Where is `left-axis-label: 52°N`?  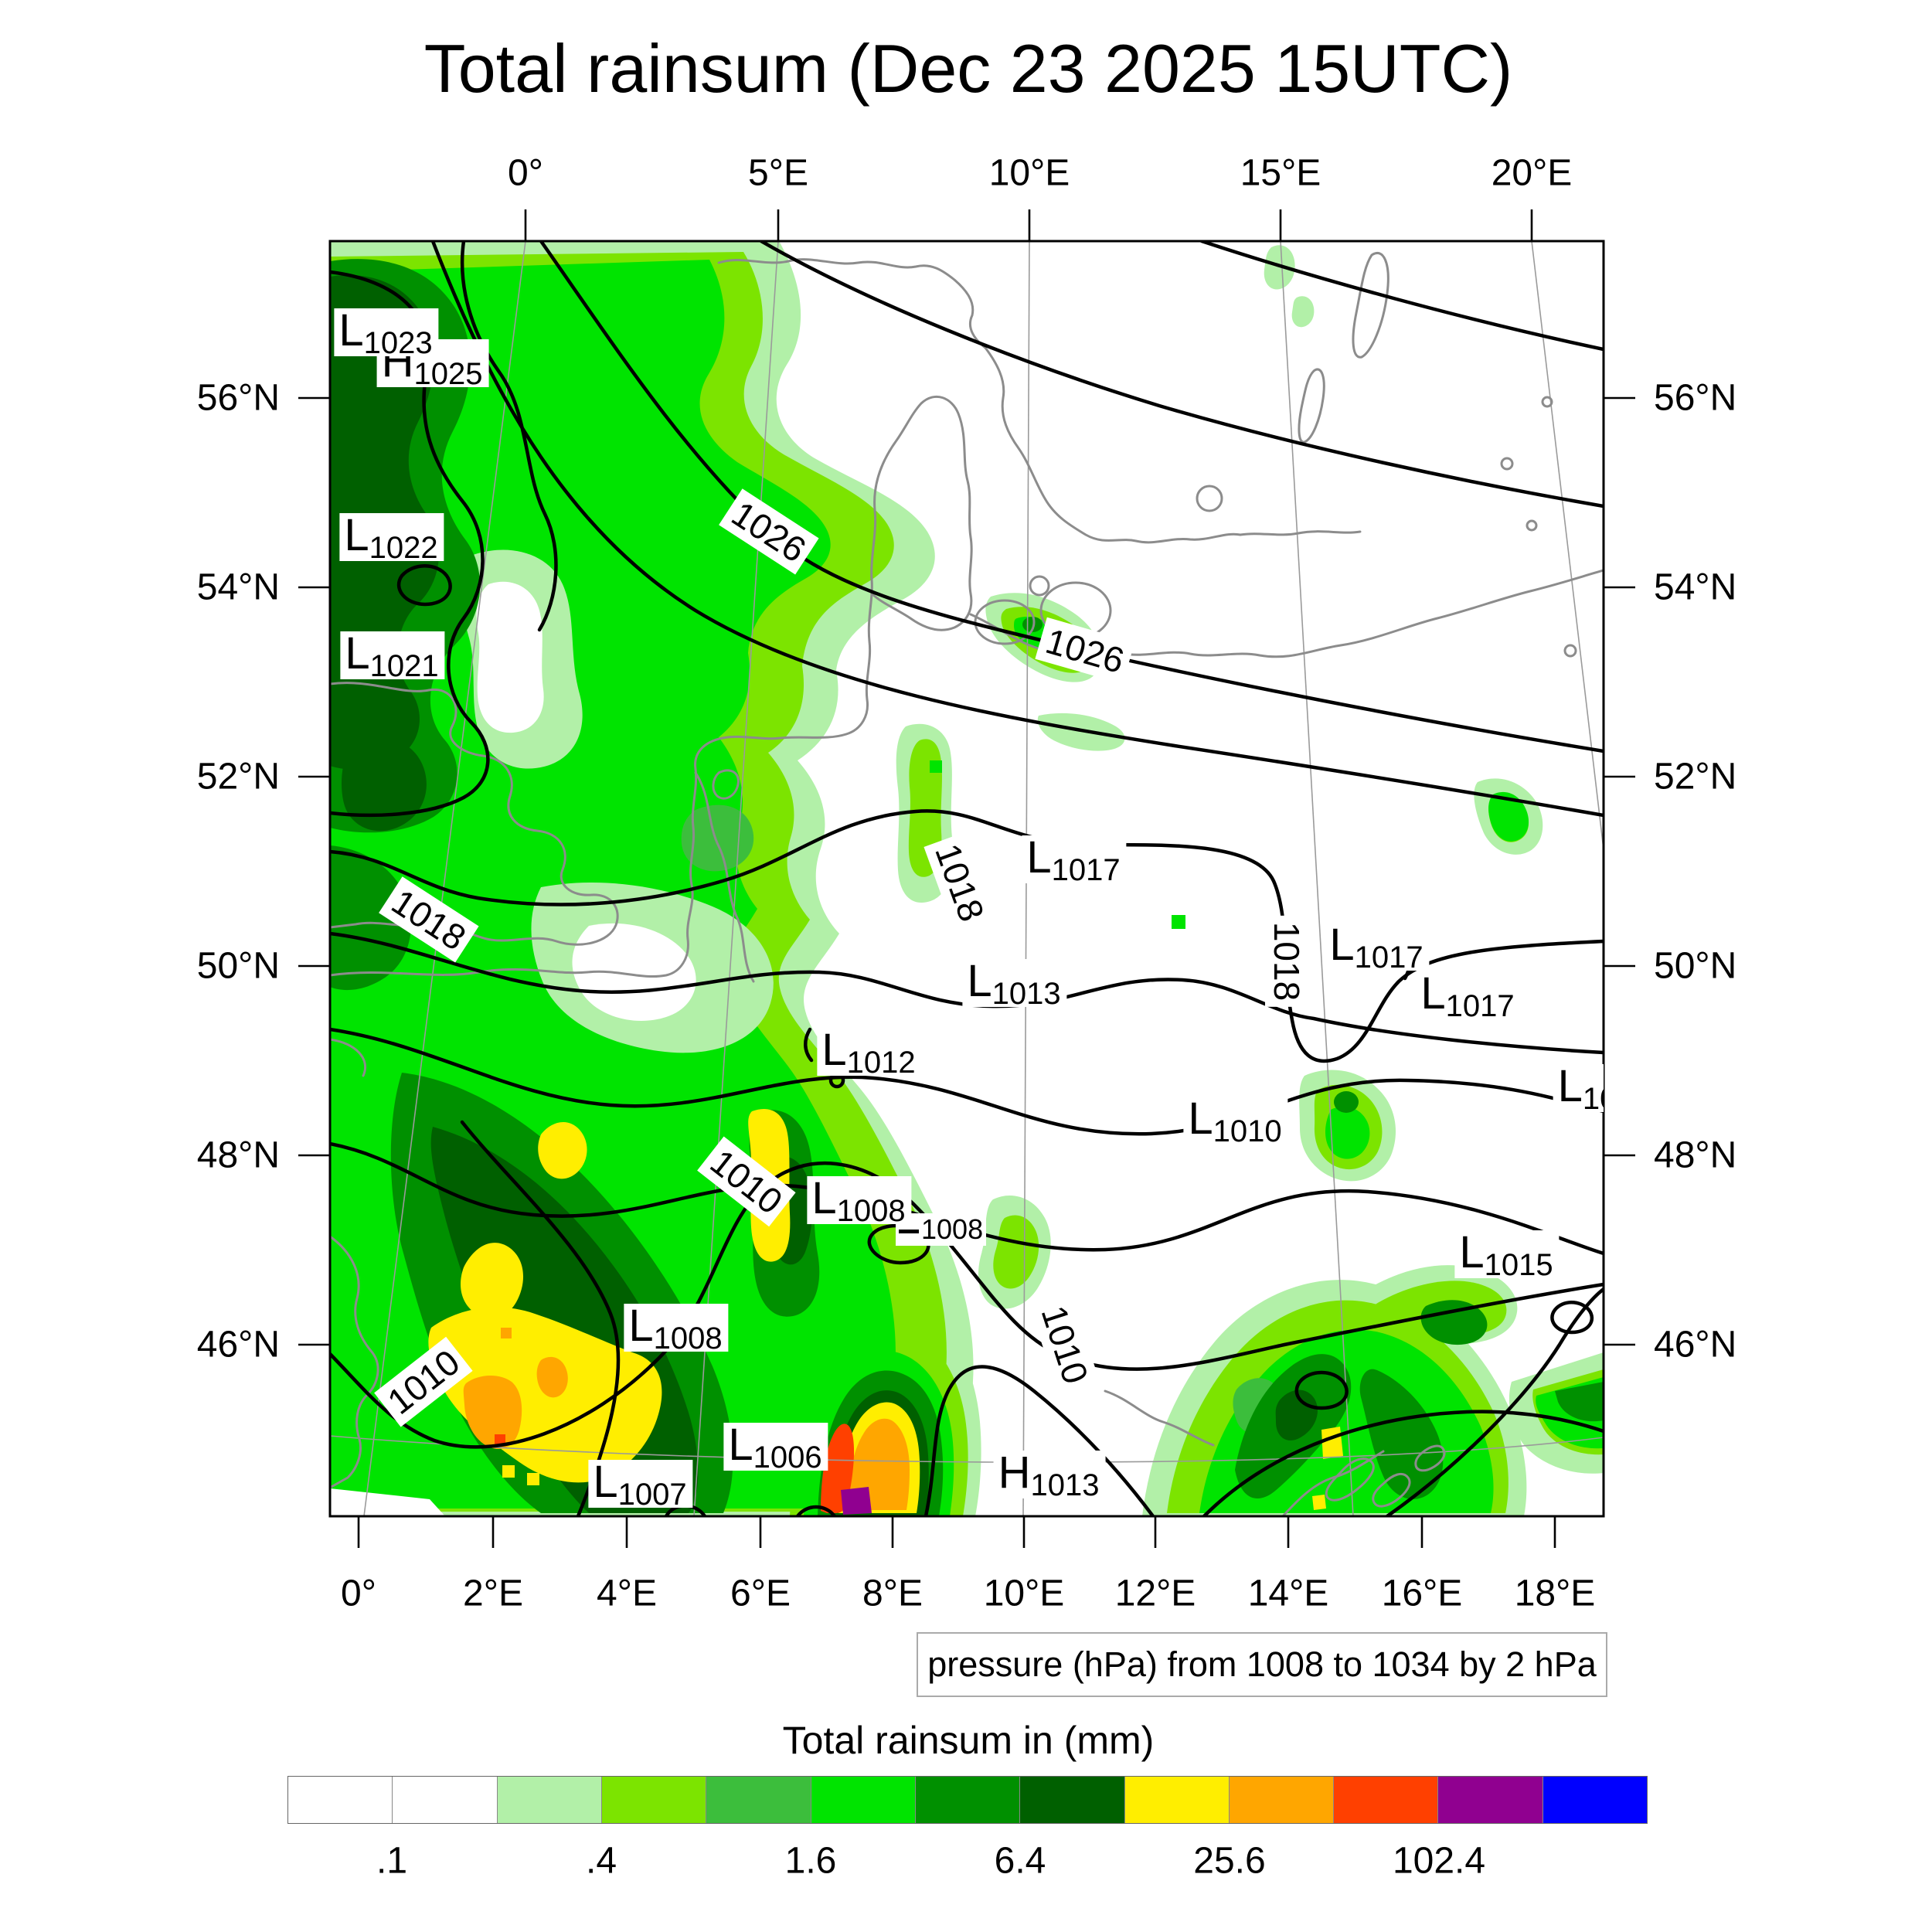 left-axis-label: 52°N is located at coordinates (238, 777).